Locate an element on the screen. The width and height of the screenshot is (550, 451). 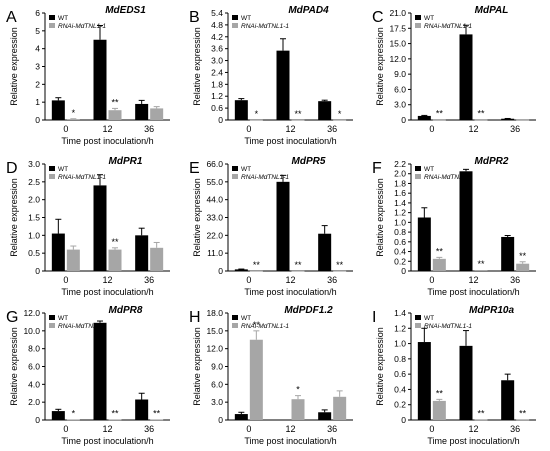
y-tick-label: 55.0 is located at coordinates (214, 182).